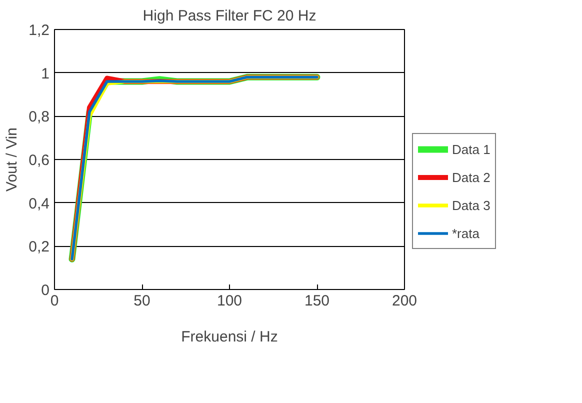  I want to click on legend-label: *rata, so click(466, 233).